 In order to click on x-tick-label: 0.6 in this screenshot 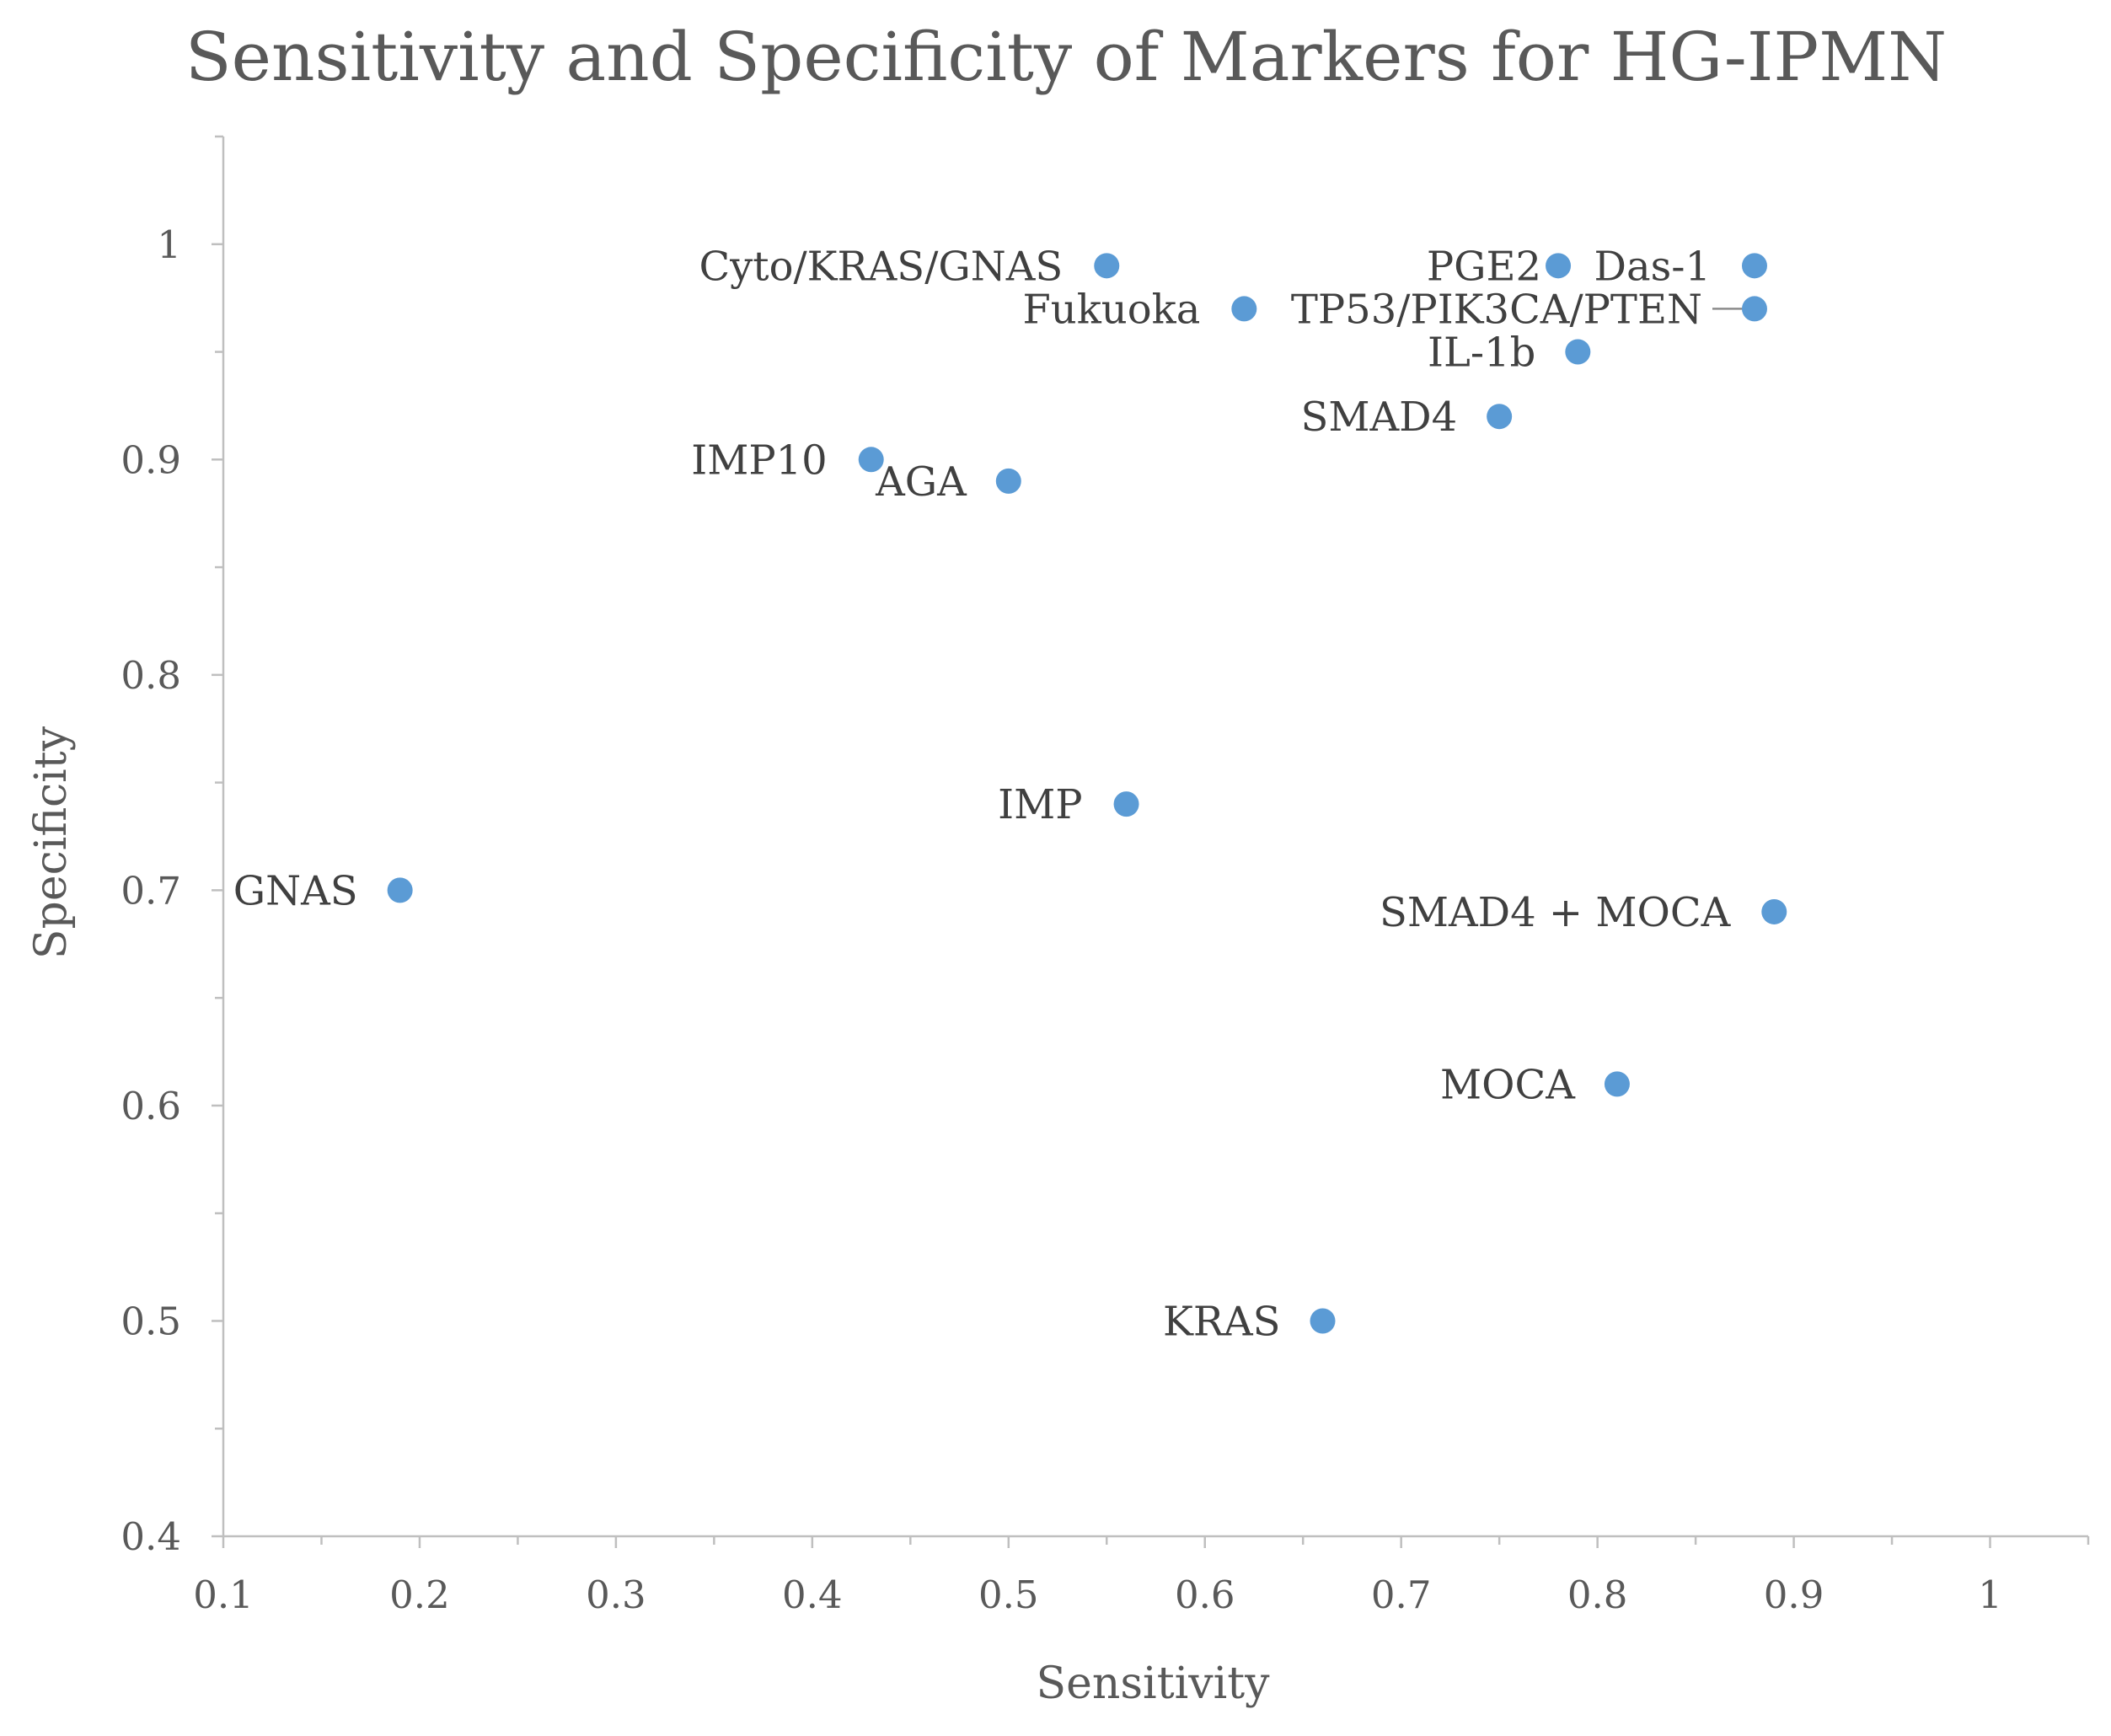, I will do `click(1205, 1595)`.